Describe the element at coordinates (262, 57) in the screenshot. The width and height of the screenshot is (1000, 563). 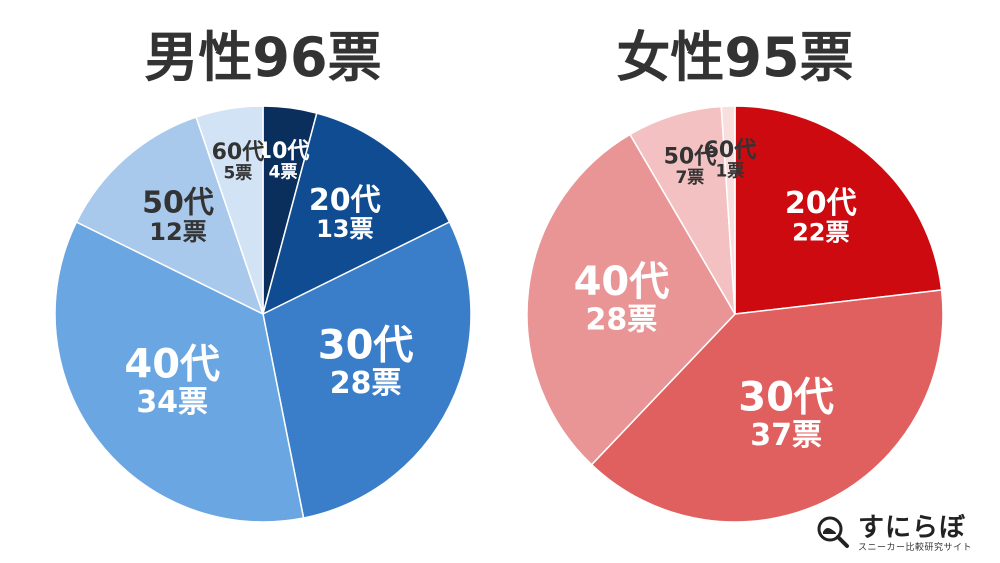
I see `pie-title-male: 男性96票` at that location.